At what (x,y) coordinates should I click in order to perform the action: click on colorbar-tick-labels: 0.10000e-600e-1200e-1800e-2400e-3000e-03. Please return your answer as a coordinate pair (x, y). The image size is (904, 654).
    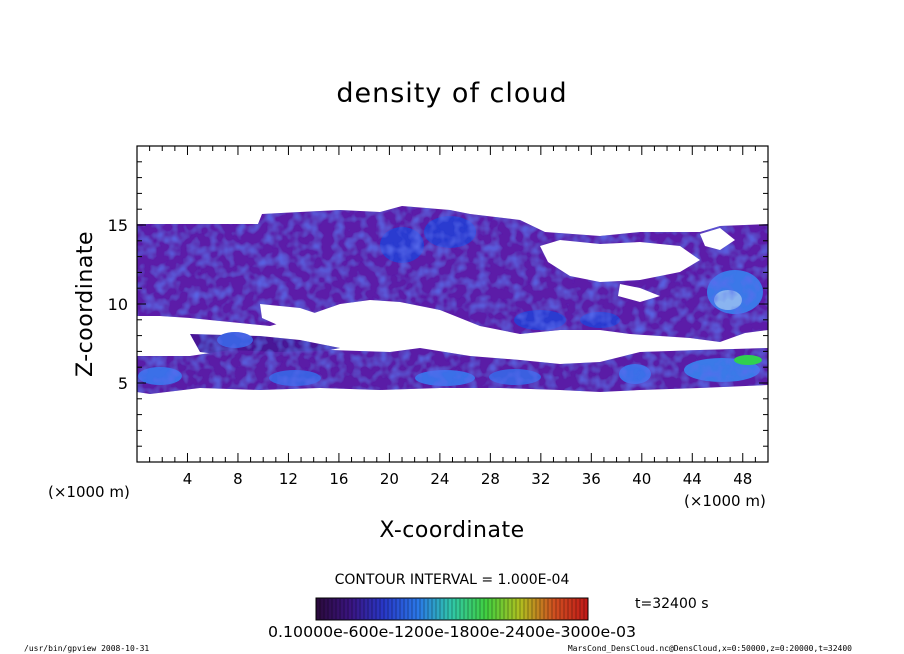
    Looking at the image, I should click on (452, 632).